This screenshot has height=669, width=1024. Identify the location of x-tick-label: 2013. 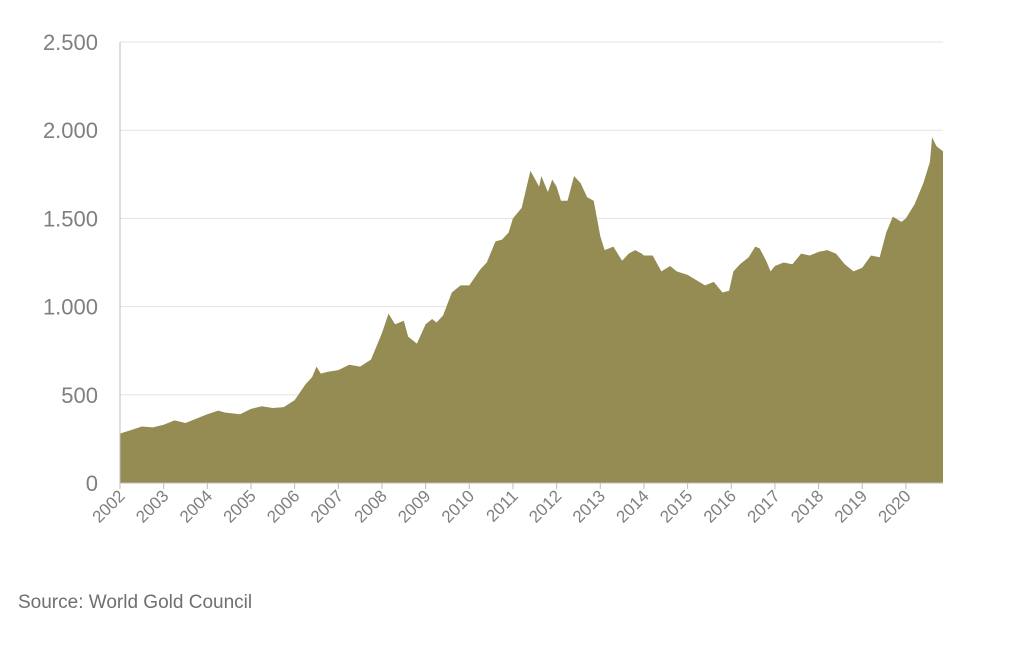
(589, 506).